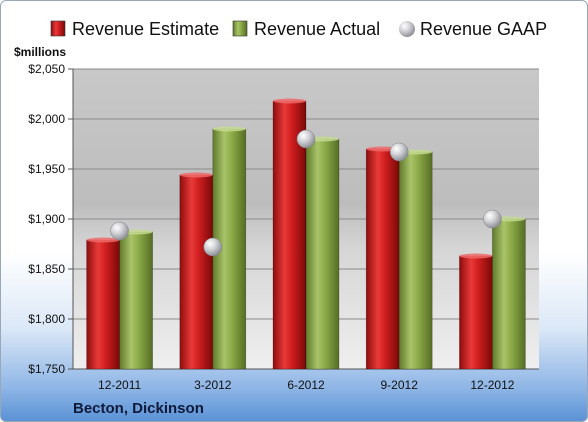  Describe the element at coordinates (399, 152) in the screenshot. I see `gaap-marker-9-2012` at that location.